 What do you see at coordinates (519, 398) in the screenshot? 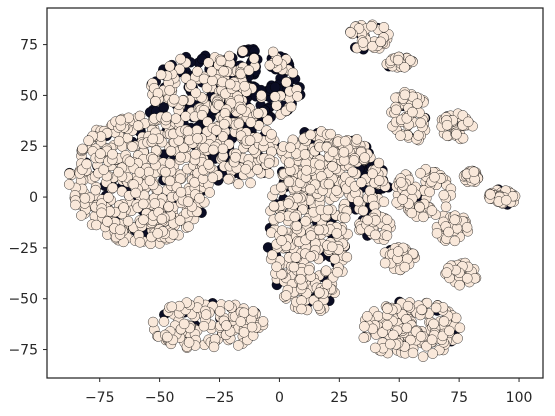
I see `x-tick-label: 100` at bounding box center [519, 398].